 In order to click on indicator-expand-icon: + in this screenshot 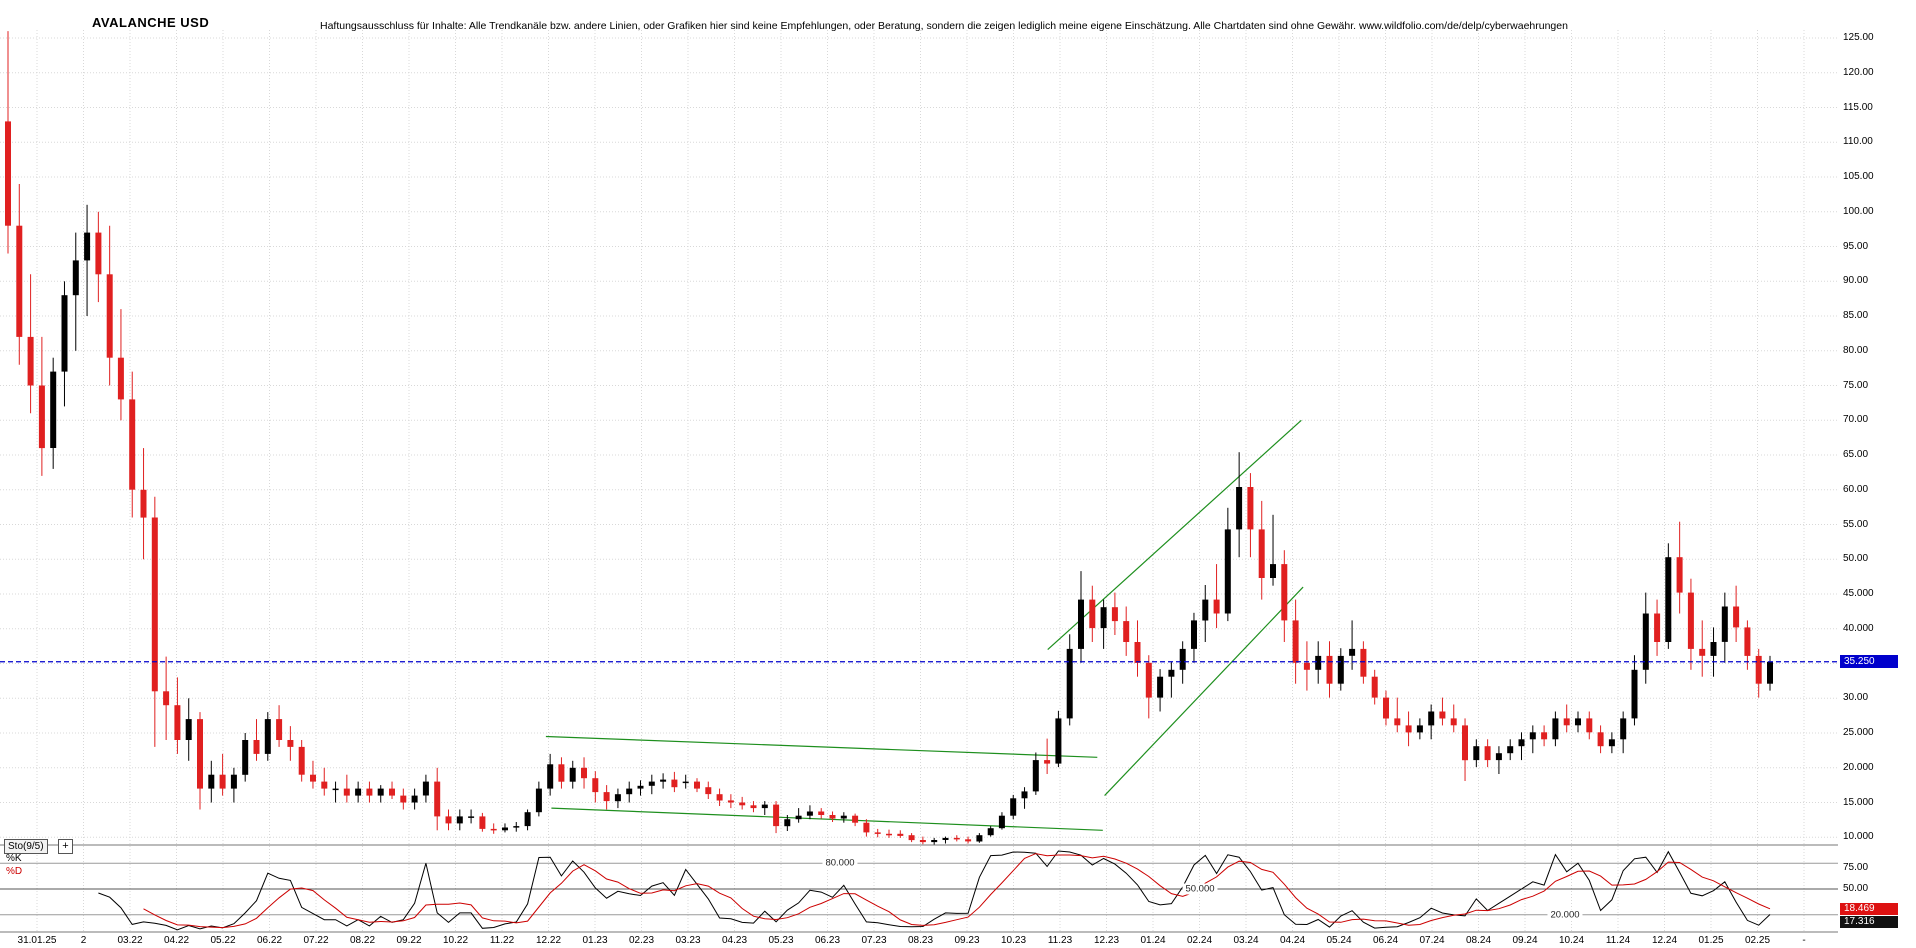, I will do `click(65, 846)`.